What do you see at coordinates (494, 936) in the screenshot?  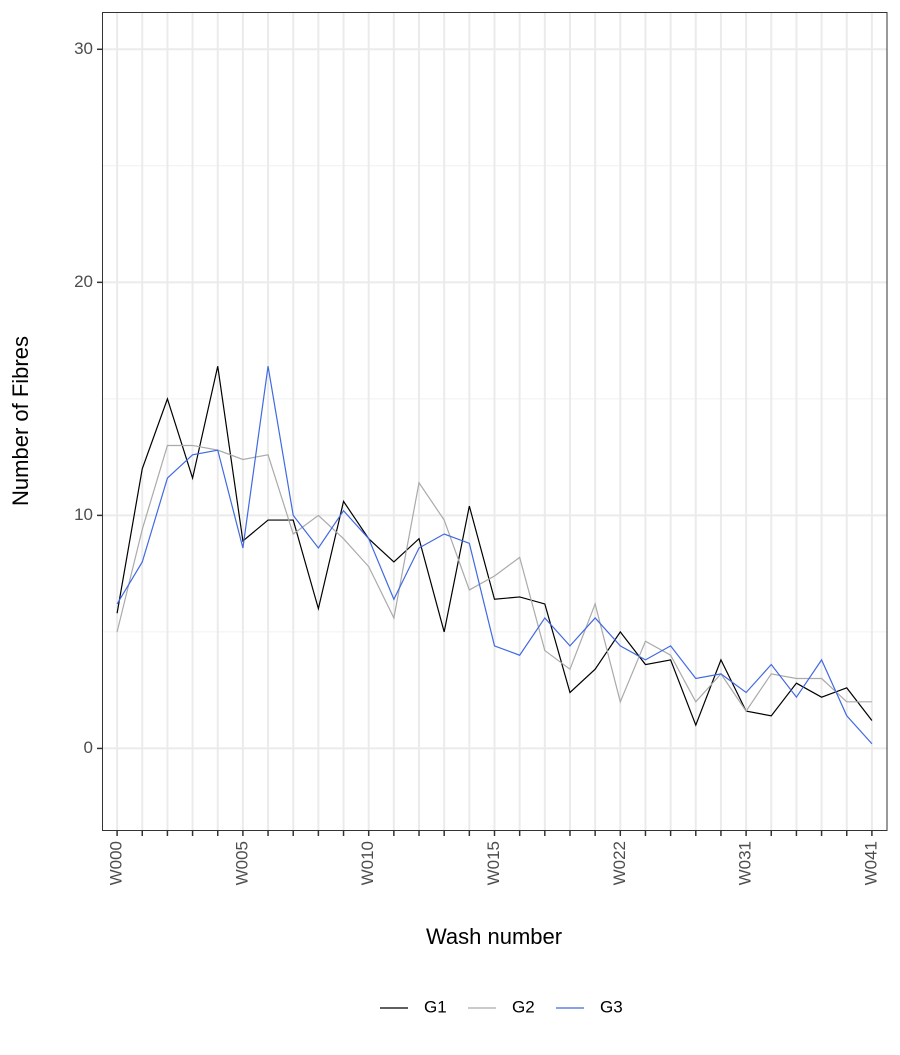 I see `x-axis-title: Wash number` at bounding box center [494, 936].